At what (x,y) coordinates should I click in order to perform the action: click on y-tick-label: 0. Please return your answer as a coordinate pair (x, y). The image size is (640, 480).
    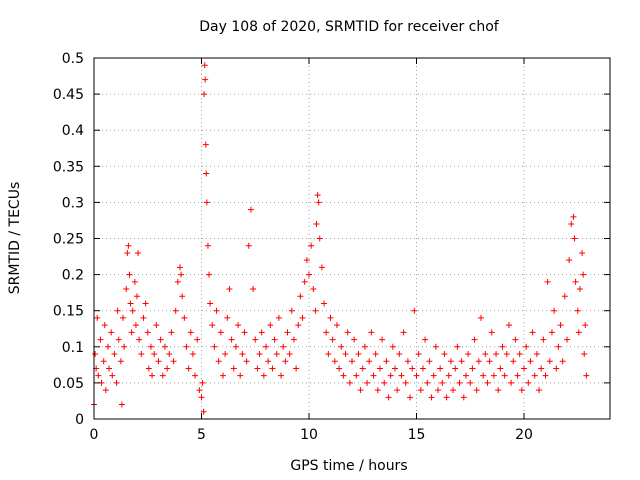
    Looking at the image, I should click on (79, 420).